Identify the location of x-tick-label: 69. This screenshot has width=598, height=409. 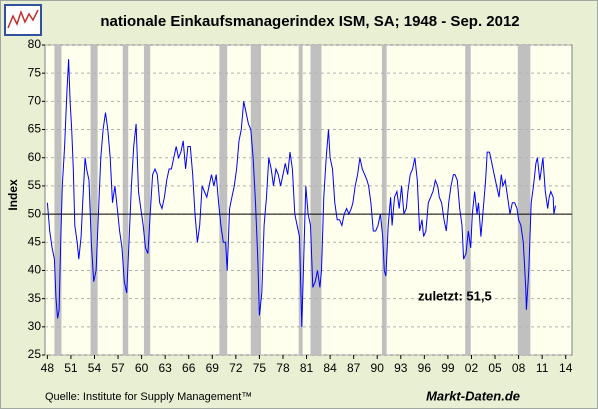
(213, 368).